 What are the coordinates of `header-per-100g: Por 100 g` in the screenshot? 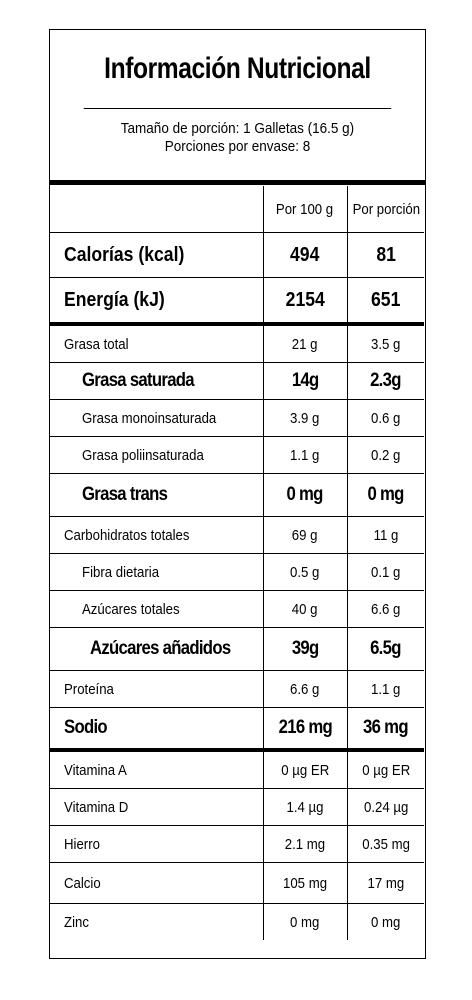 It's located at (304, 209).